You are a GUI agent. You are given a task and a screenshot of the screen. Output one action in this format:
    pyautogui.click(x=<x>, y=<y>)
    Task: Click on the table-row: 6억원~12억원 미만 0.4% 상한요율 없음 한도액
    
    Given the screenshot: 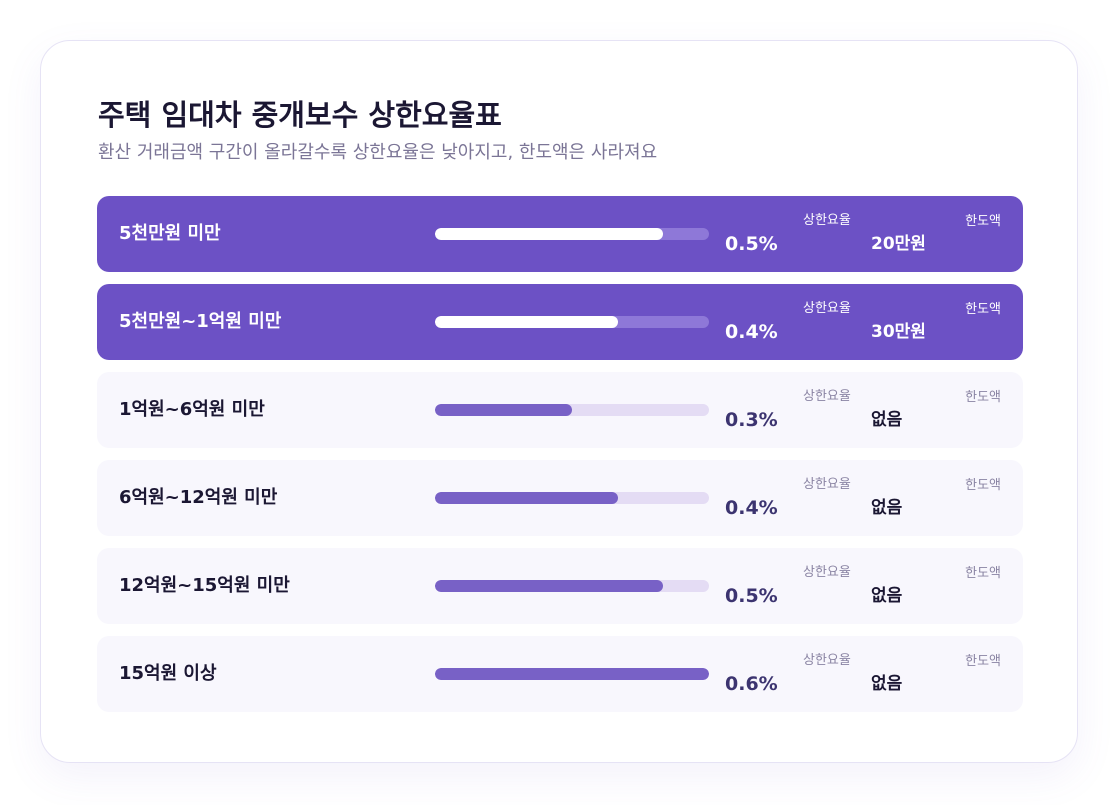 What is the action you would take?
    pyautogui.click(x=560, y=498)
    